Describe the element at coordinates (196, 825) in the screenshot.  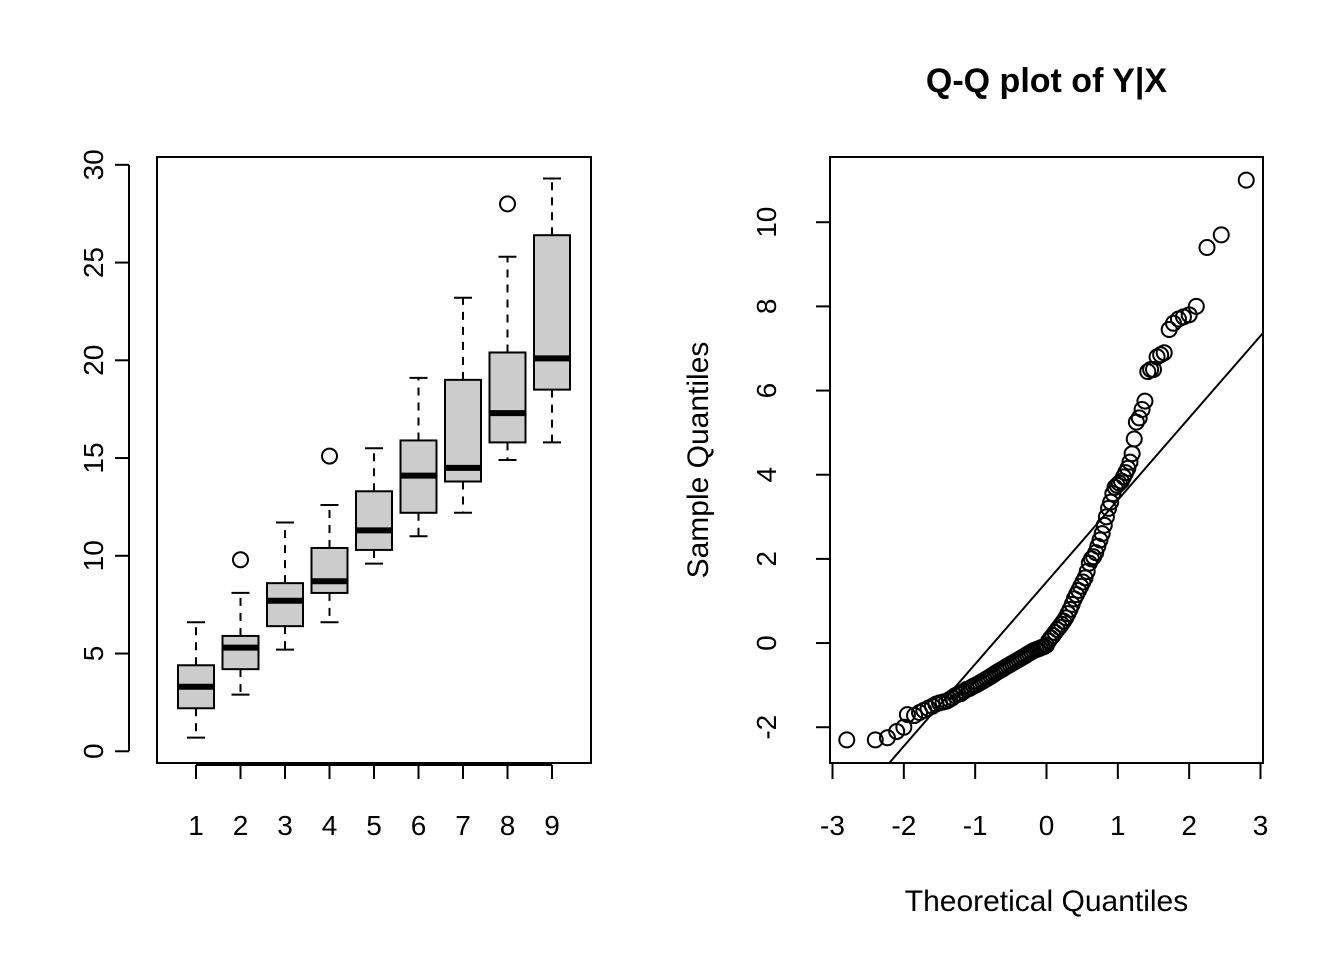
I see `boxplot-x-tick-label: 1` at that location.